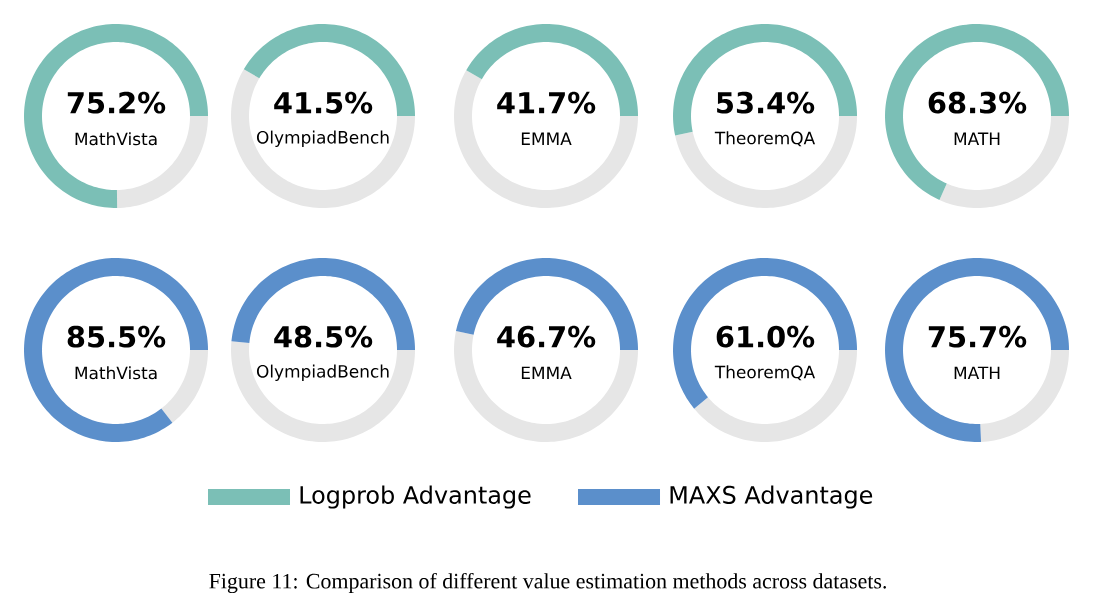 The image size is (1096, 614). Describe the element at coordinates (415, 497) in the screenshot. I see `legend-label: Logprob Advantage` at that location.